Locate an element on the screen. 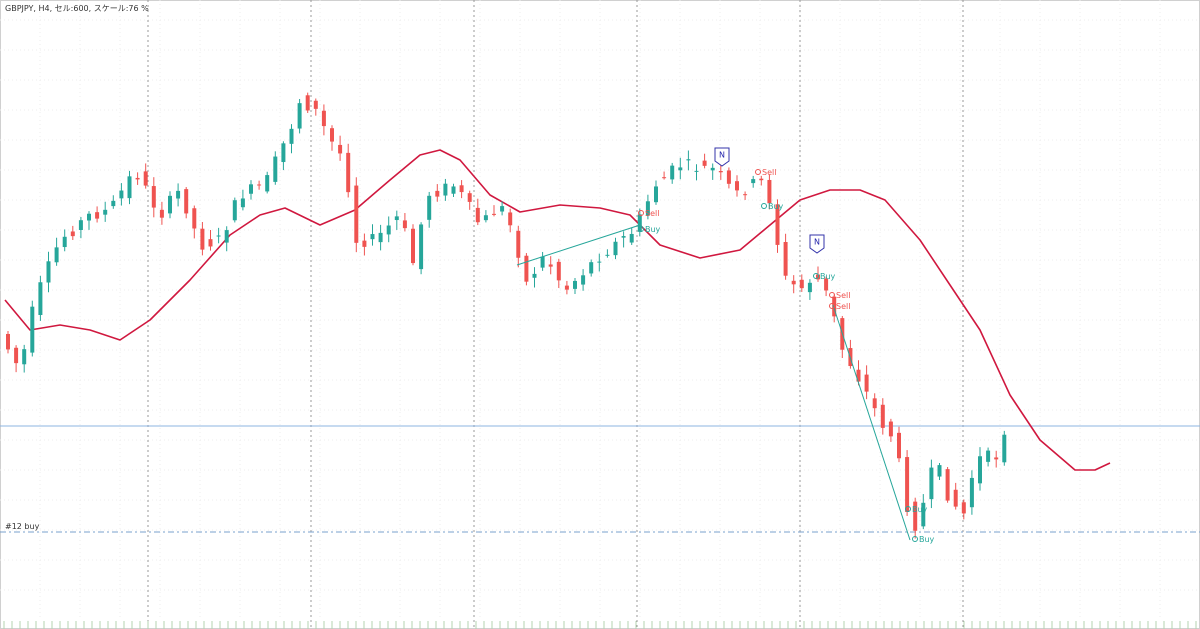 This screenshot has width=1200, height=629. trade-line is located at coordinates (871, 422).